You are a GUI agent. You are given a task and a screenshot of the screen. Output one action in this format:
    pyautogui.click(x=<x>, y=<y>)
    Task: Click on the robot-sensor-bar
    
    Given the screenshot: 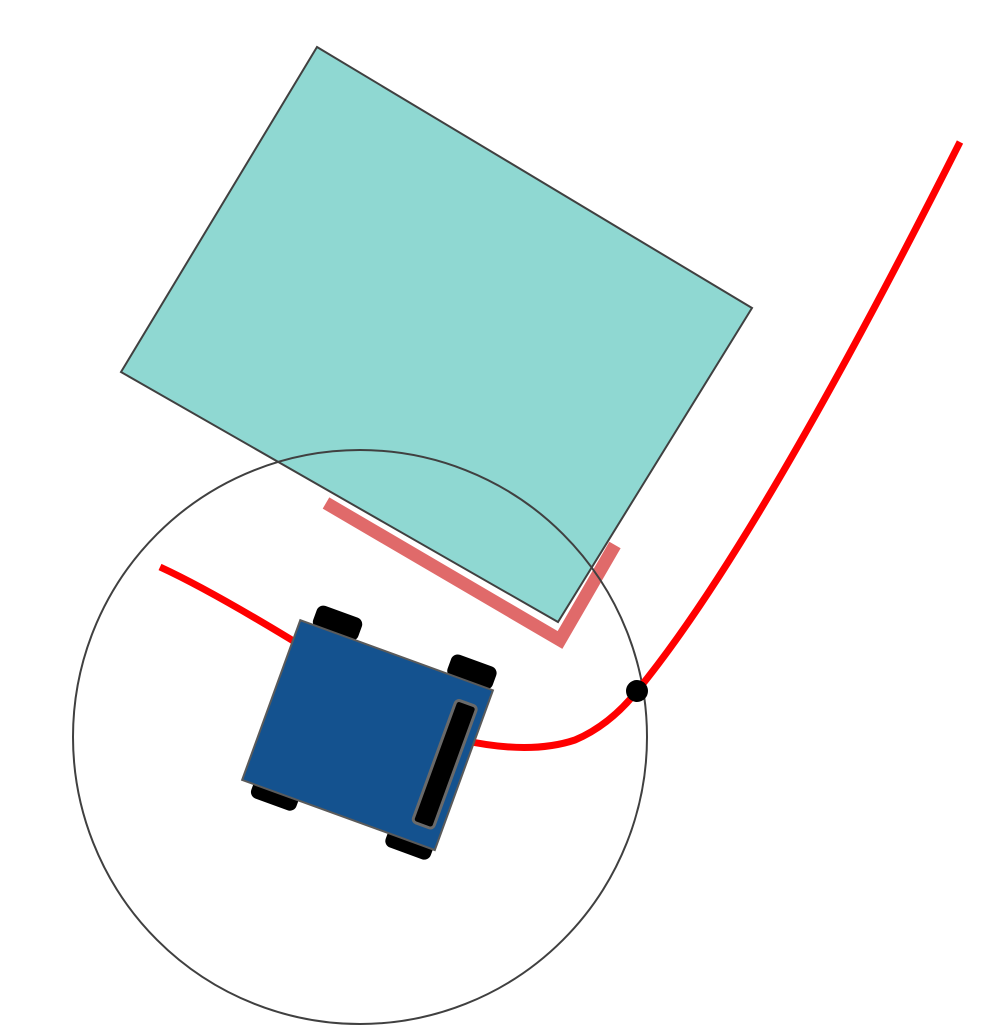 What is the action you would take?
    pyautogui.click(x=444, y=764)
    